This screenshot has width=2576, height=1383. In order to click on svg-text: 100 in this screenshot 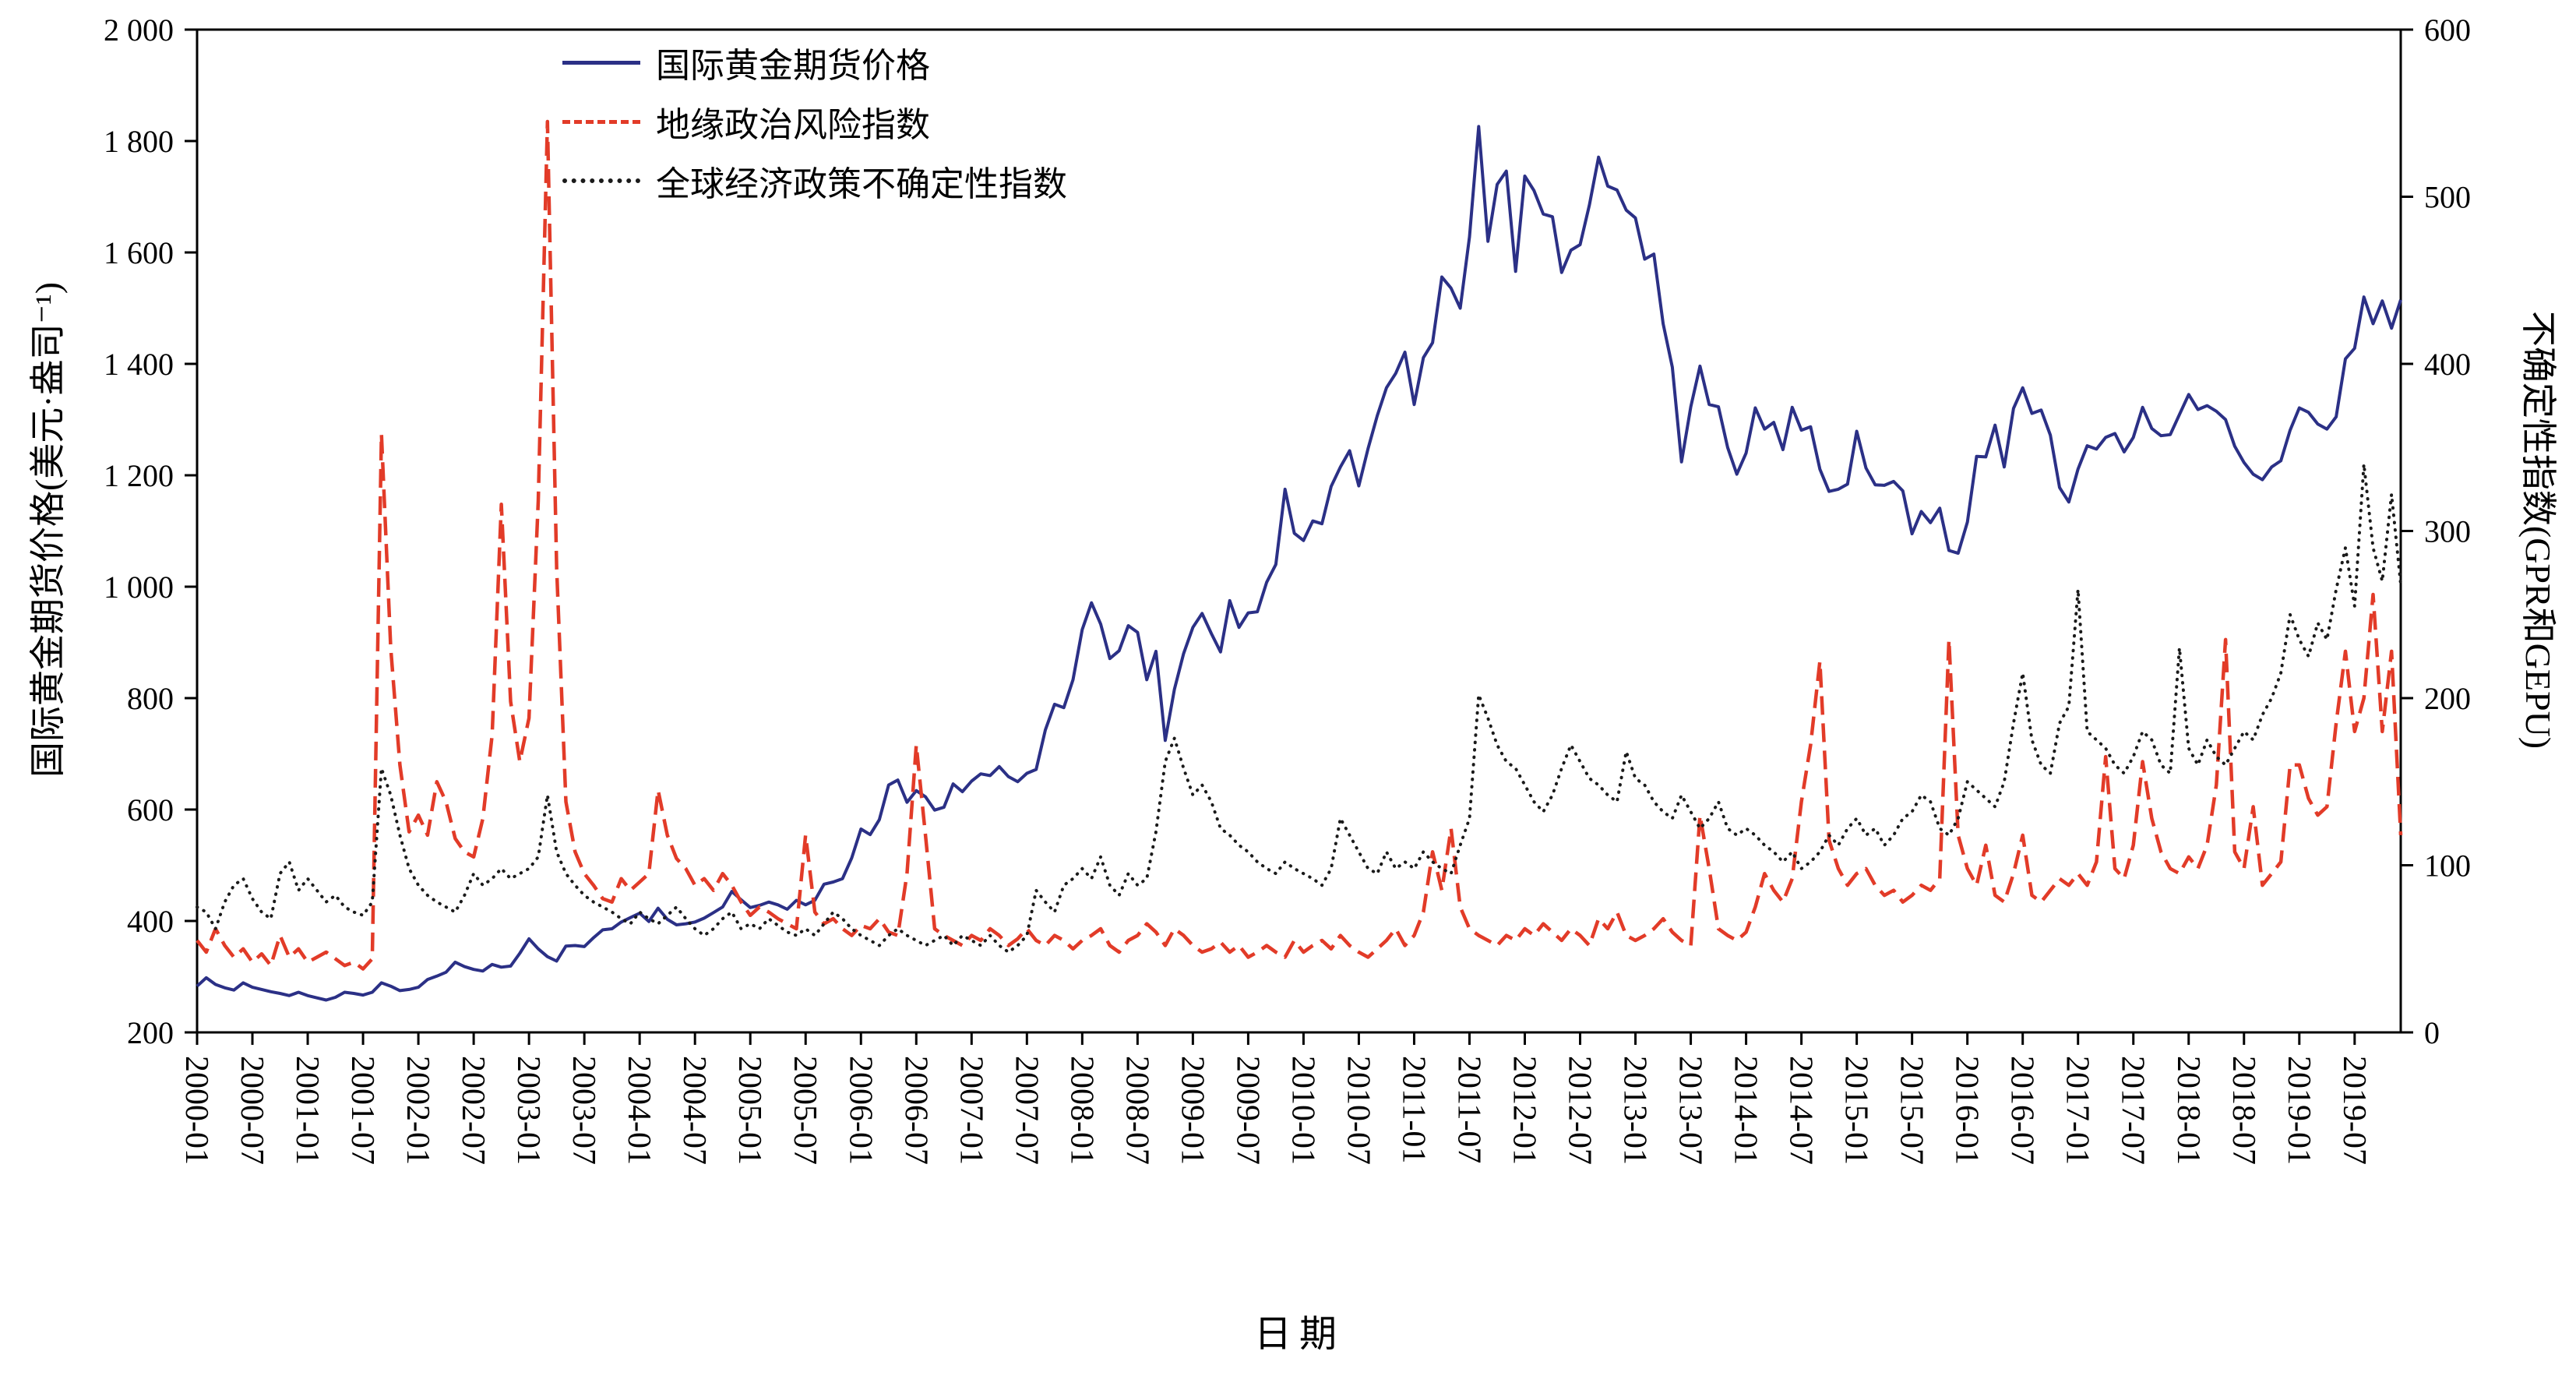, I will do `click(2447, 866)`.